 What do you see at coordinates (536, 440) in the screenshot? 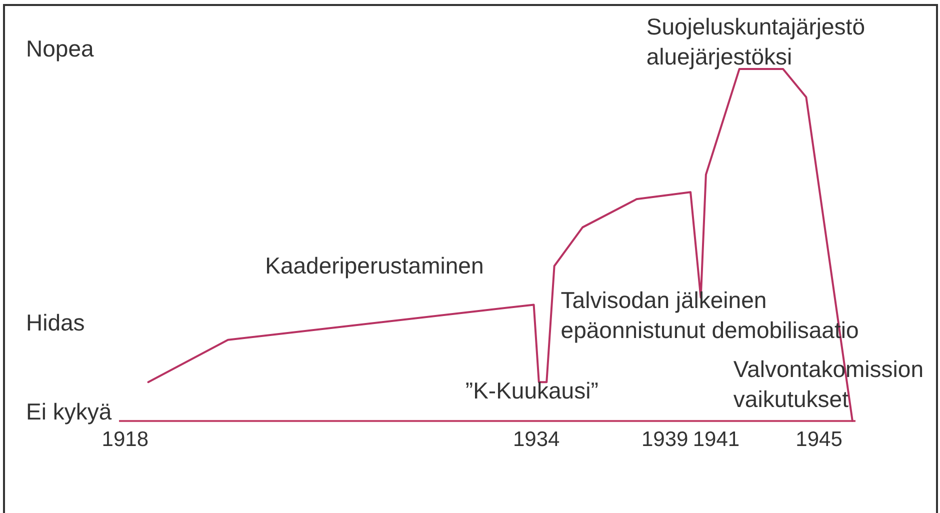
I see `x-tick-label: 1934` at bounding box center [536, 440].